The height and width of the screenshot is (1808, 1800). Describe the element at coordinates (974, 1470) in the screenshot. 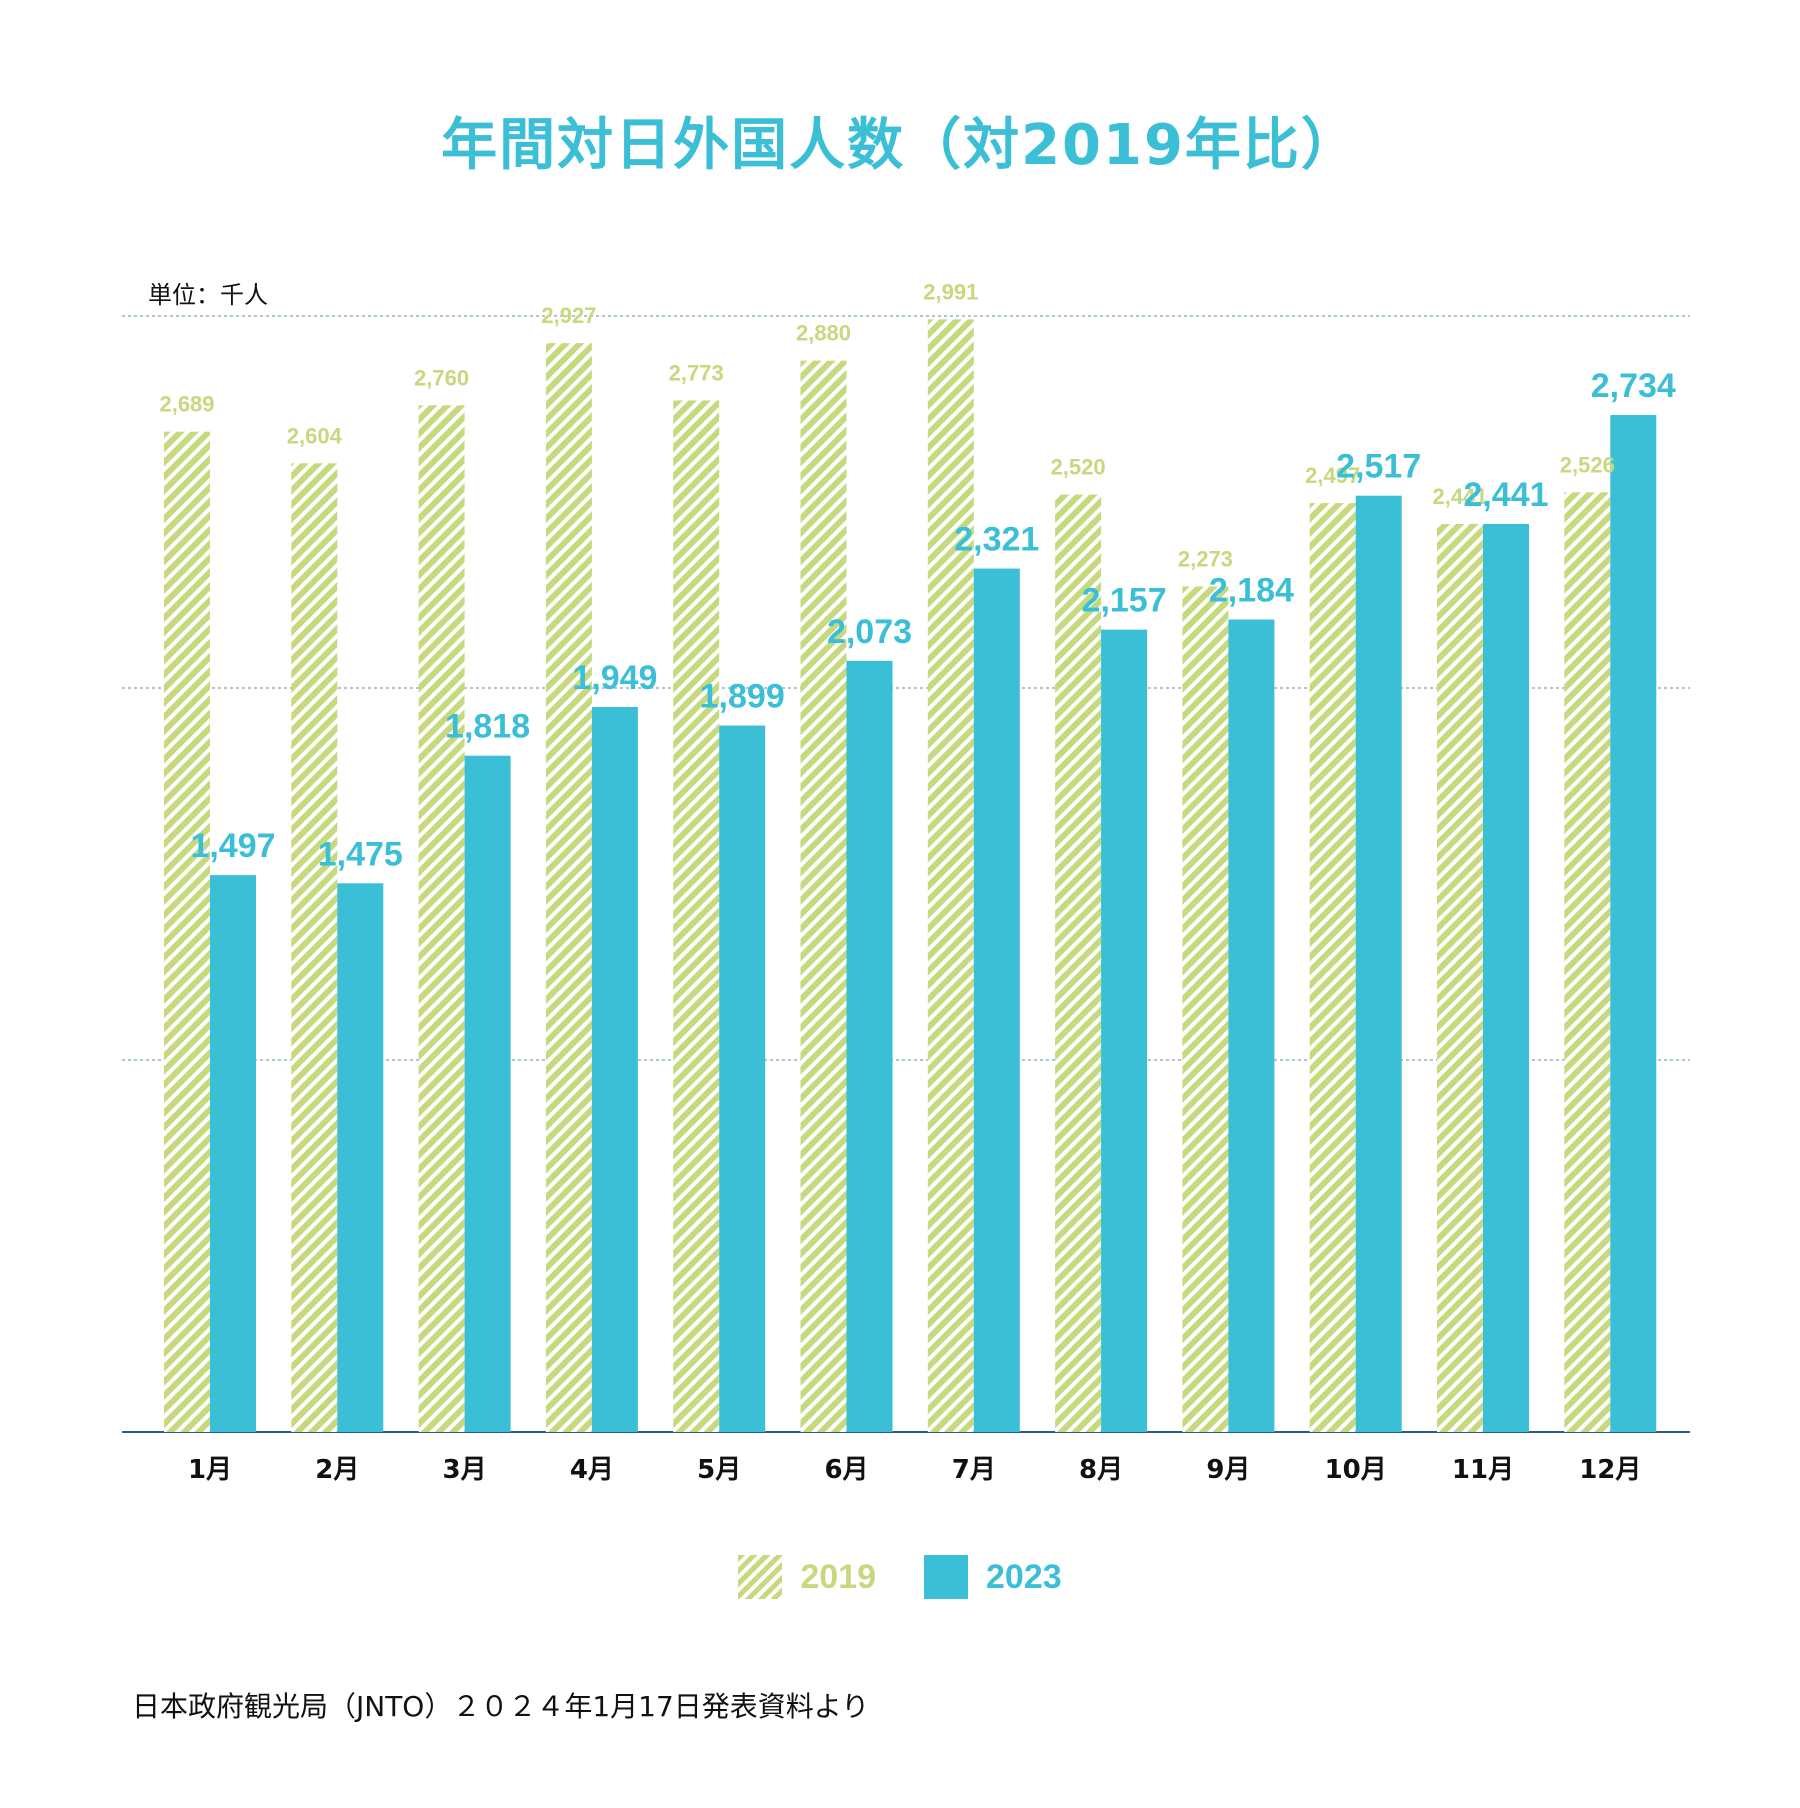

I see `tick-label-7: 7月` at that location.